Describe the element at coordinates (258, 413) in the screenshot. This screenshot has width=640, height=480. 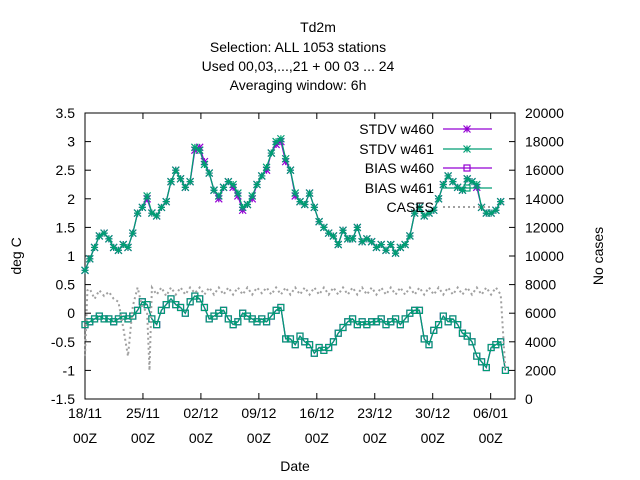
I see `x-tick-label: 09/12` at that location.